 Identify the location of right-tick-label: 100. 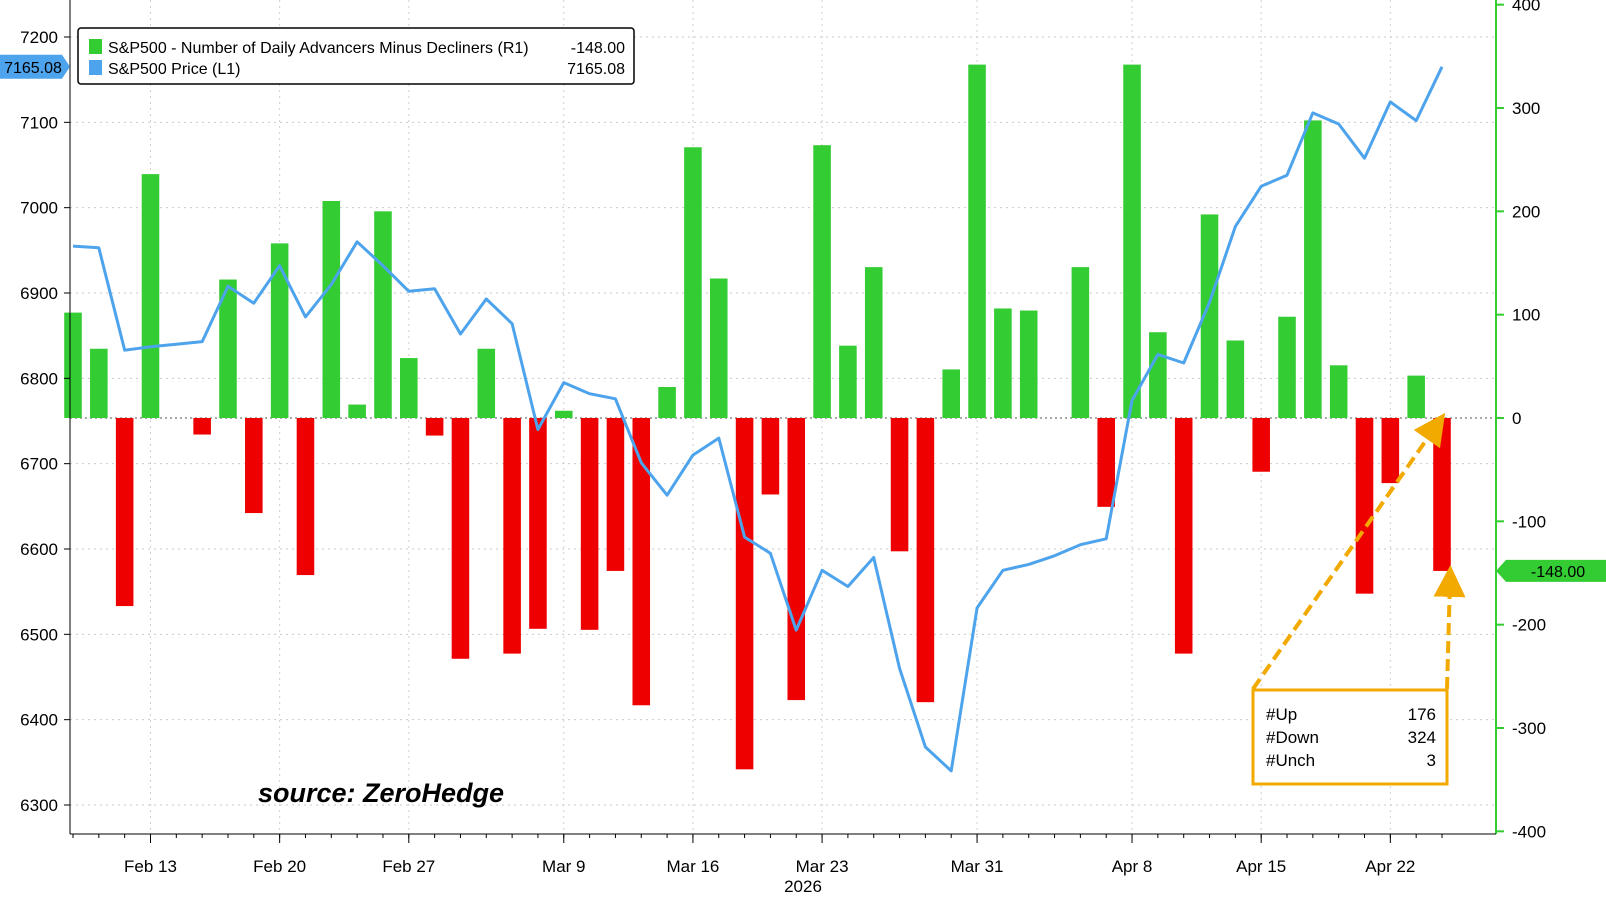
(1526, 315).